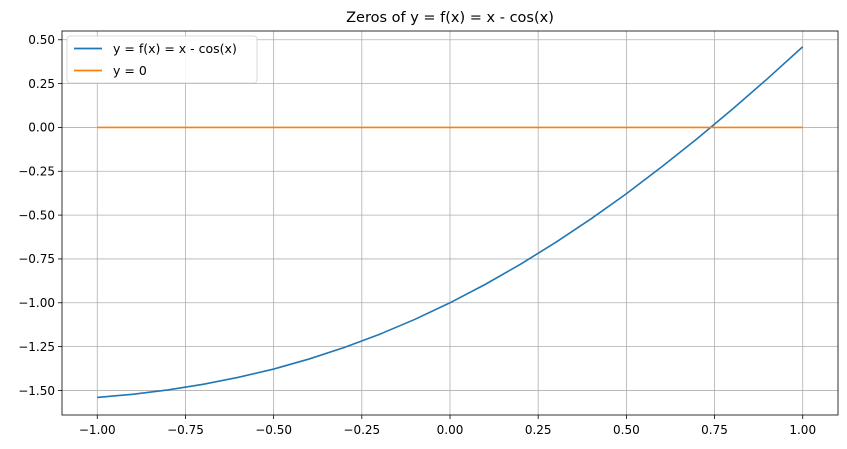  I want to click on x-tick-label: −0.50, so click(273, 430).